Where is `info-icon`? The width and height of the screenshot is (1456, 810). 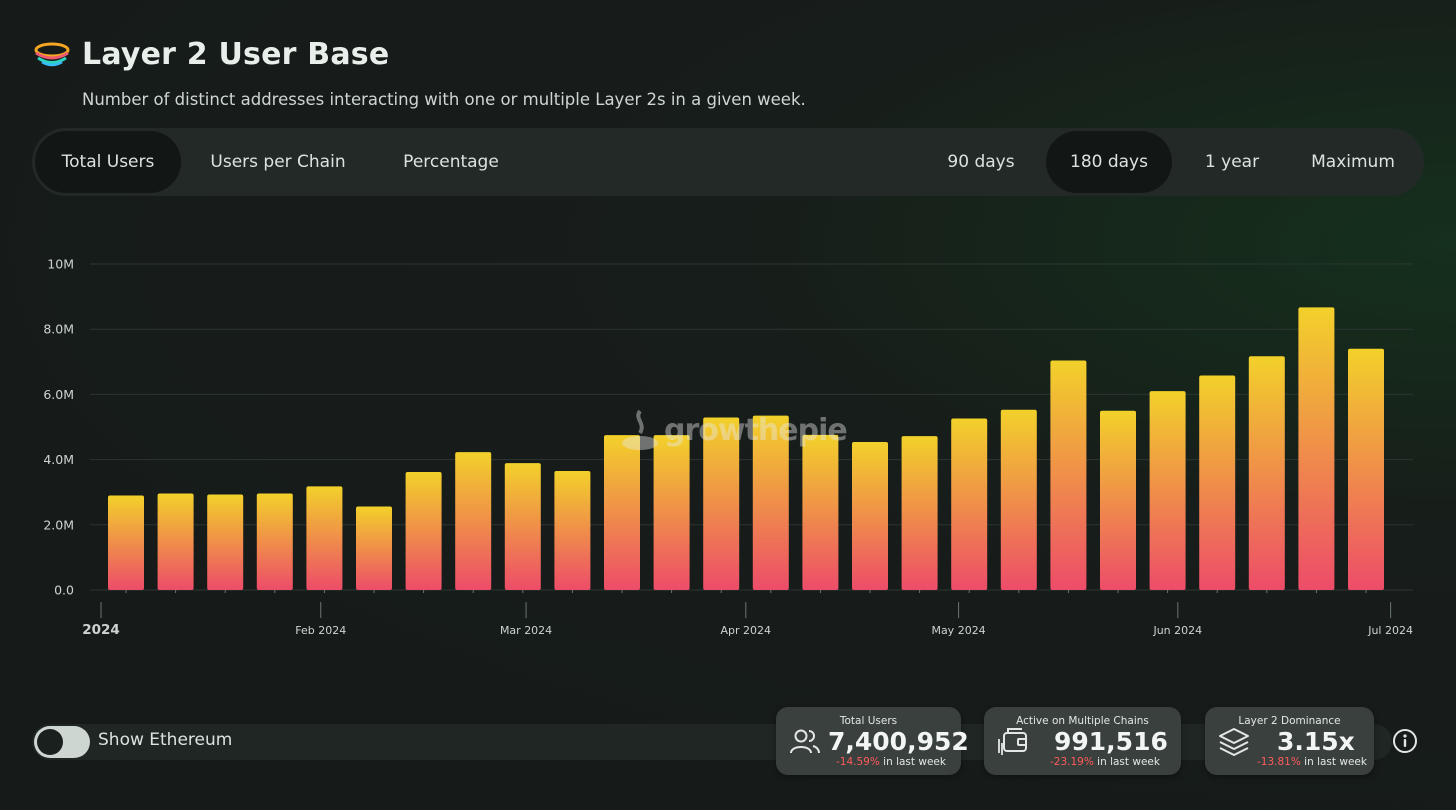
info-icon is located at coordinates (1405, 741).